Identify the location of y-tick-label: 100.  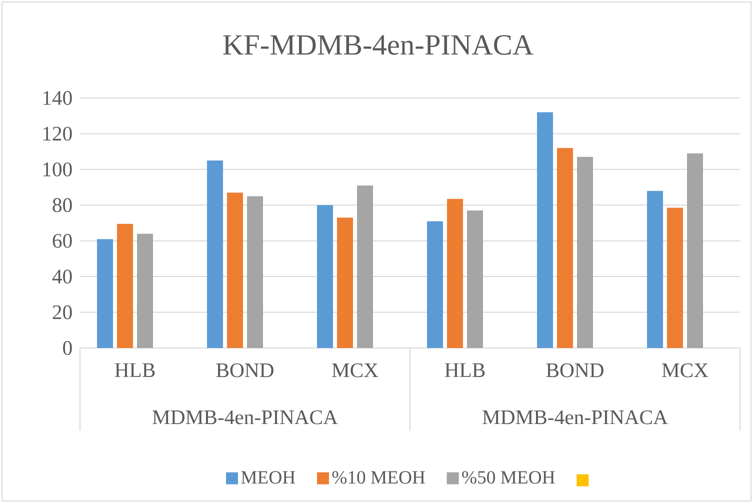
(57, 169).